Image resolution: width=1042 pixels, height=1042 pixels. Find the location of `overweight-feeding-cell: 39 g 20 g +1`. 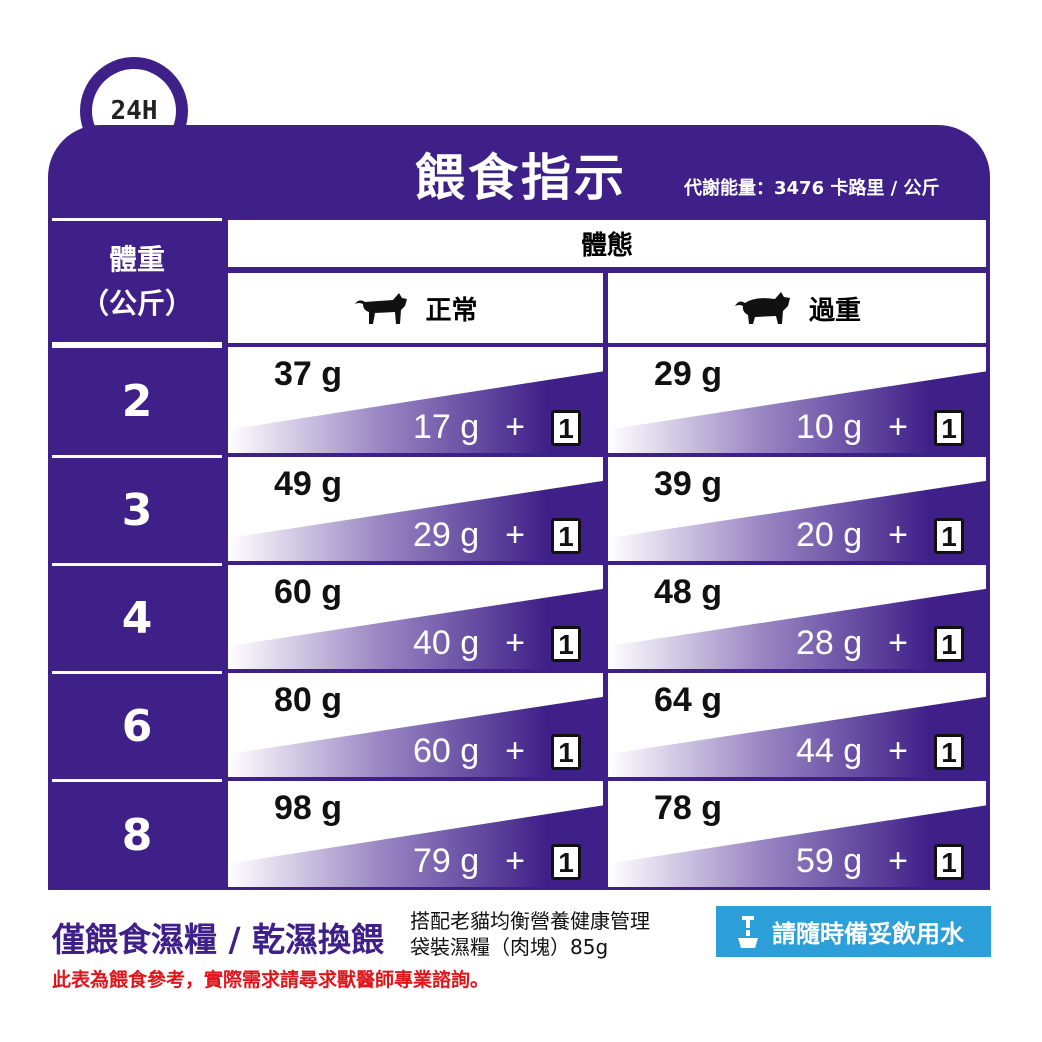

overweight-feeding-cell: 39 g 20 g +1 is located at coordinates (797, 509).